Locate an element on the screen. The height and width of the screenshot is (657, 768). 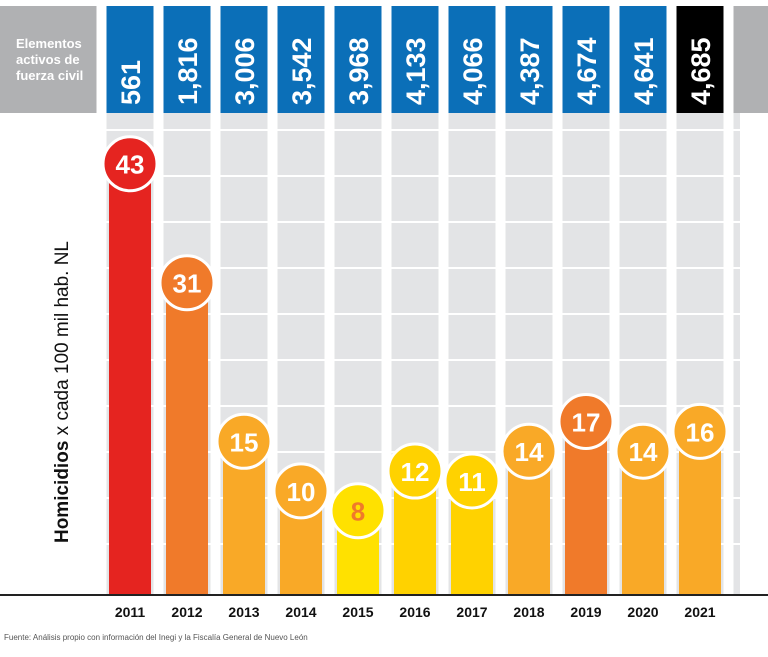
header-label-line: activos de is located at coordinates (48, 59).